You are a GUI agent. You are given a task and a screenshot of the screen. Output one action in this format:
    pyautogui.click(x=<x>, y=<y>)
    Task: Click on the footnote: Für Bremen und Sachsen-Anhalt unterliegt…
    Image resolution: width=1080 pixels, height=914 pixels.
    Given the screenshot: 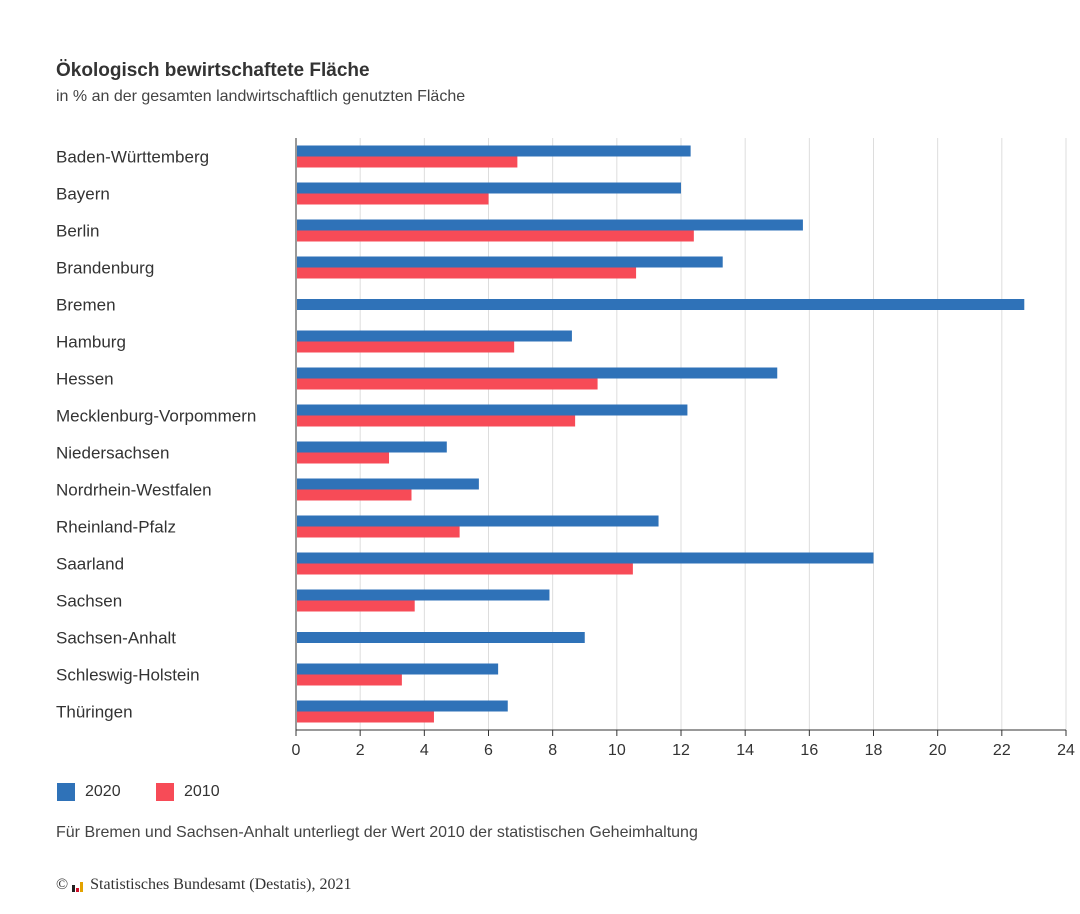 What is the action you would take?
    pyautogui.click(x=377, y=832)
    